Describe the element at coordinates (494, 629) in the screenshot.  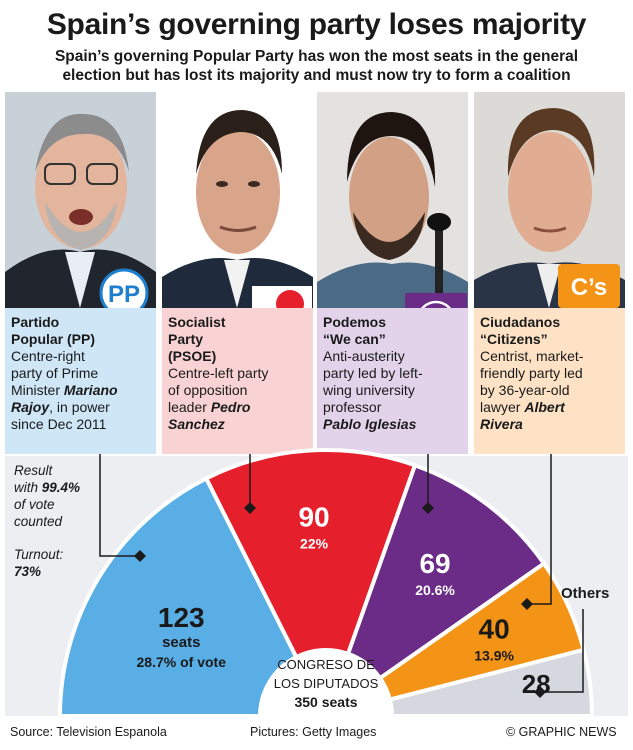
I see `seat-count-ciudadanos: 40` at that location.